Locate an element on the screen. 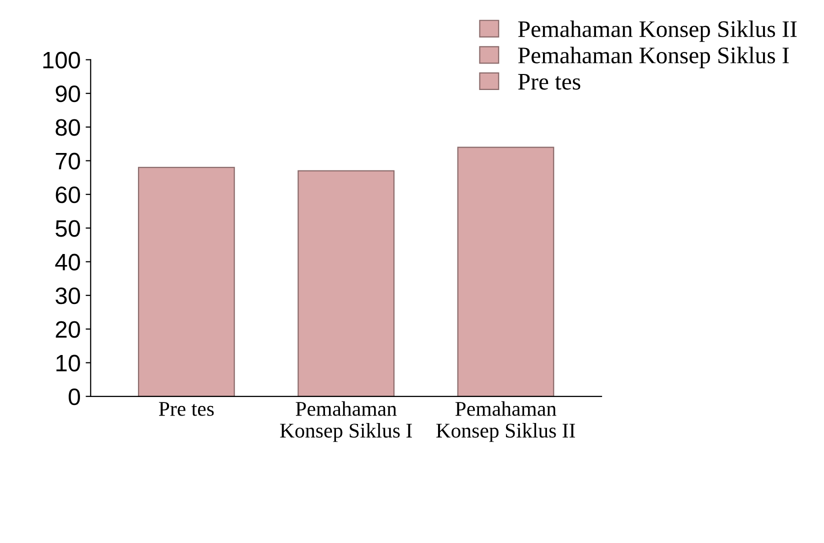  y-tick-label: 40 is located at coordinates (67, 262).